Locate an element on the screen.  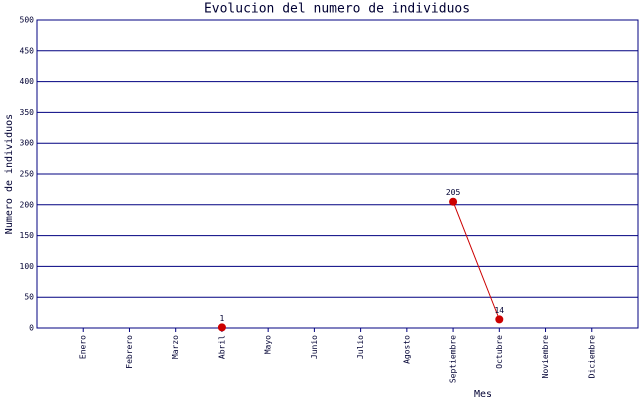
y-tick-label: 0 is located at coordinates (31, 328).